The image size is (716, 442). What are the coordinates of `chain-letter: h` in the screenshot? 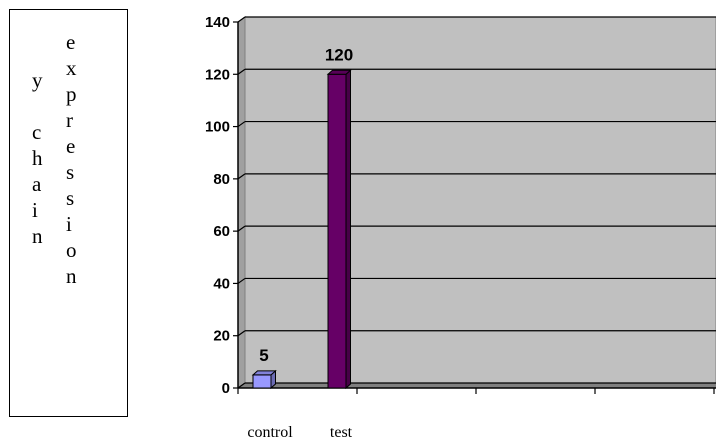 It's located at (37, 158).